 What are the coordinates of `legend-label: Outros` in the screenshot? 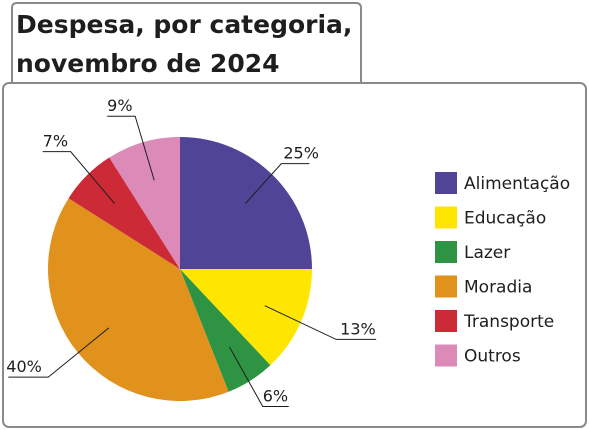 It's located at (492, 357).